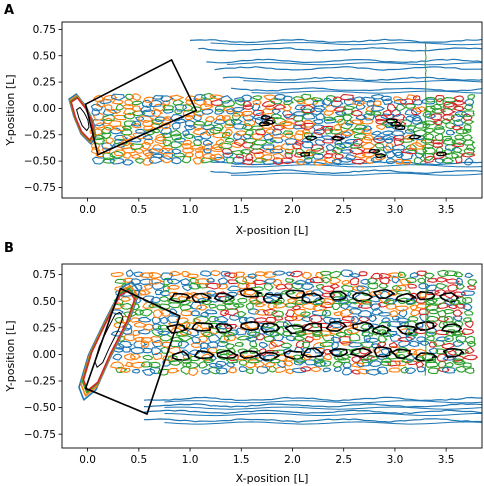 This screenshot has height=486, width=484. Describe the element at coordinates (44, 30) in the screenshot. I see `y-tick-label: 0.75` at that location.